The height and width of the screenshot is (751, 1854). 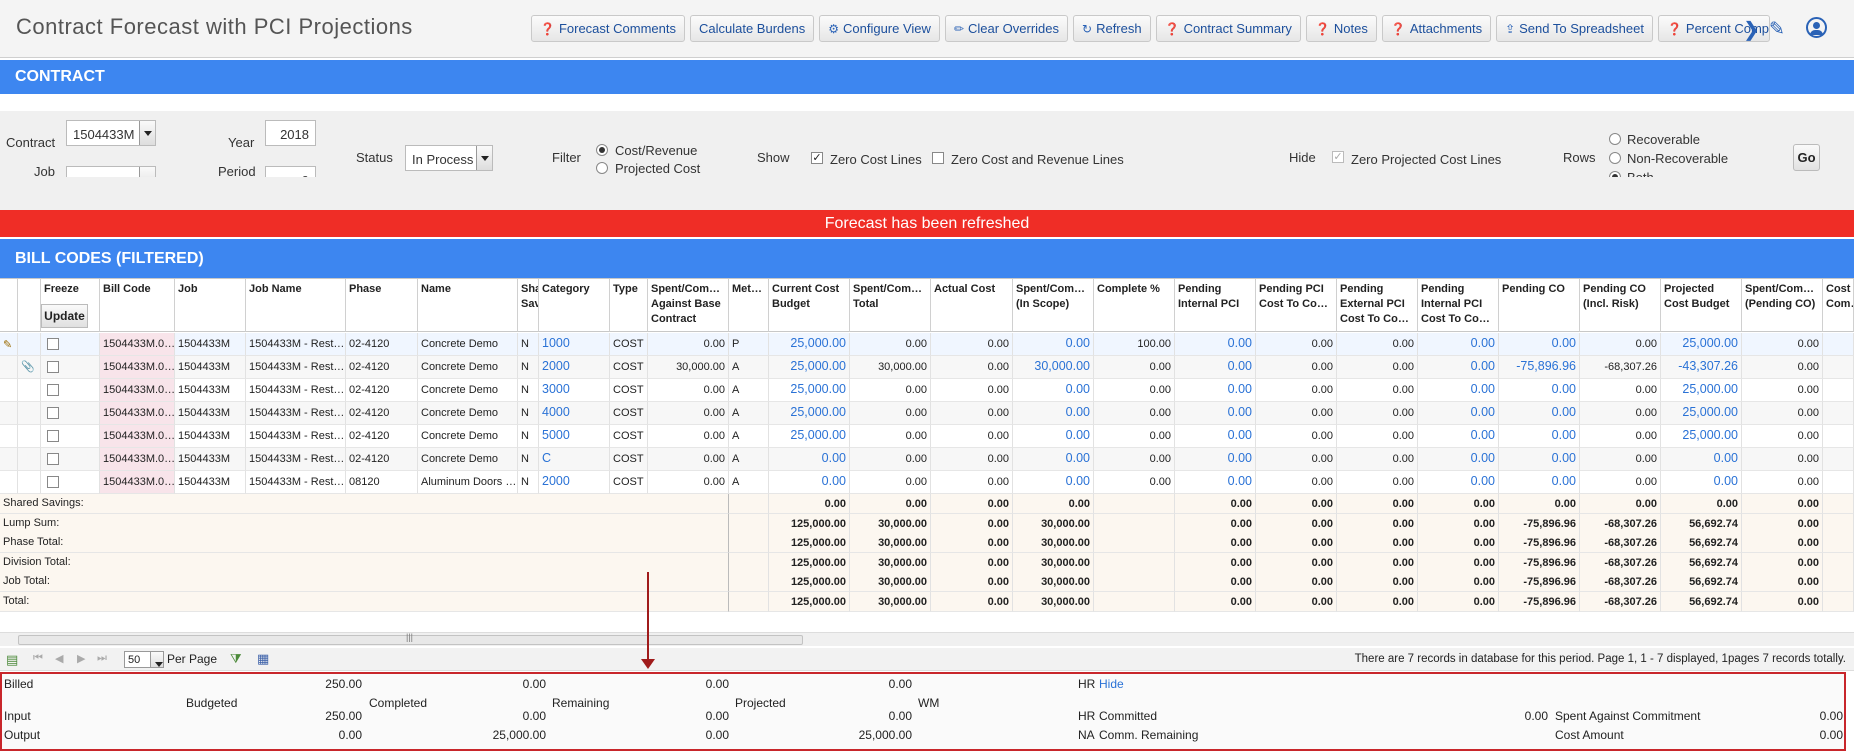 What do you see at coordinates (210, 305) in the screenshot?
I see `column-header: Job` at bounding box center [210, 305].